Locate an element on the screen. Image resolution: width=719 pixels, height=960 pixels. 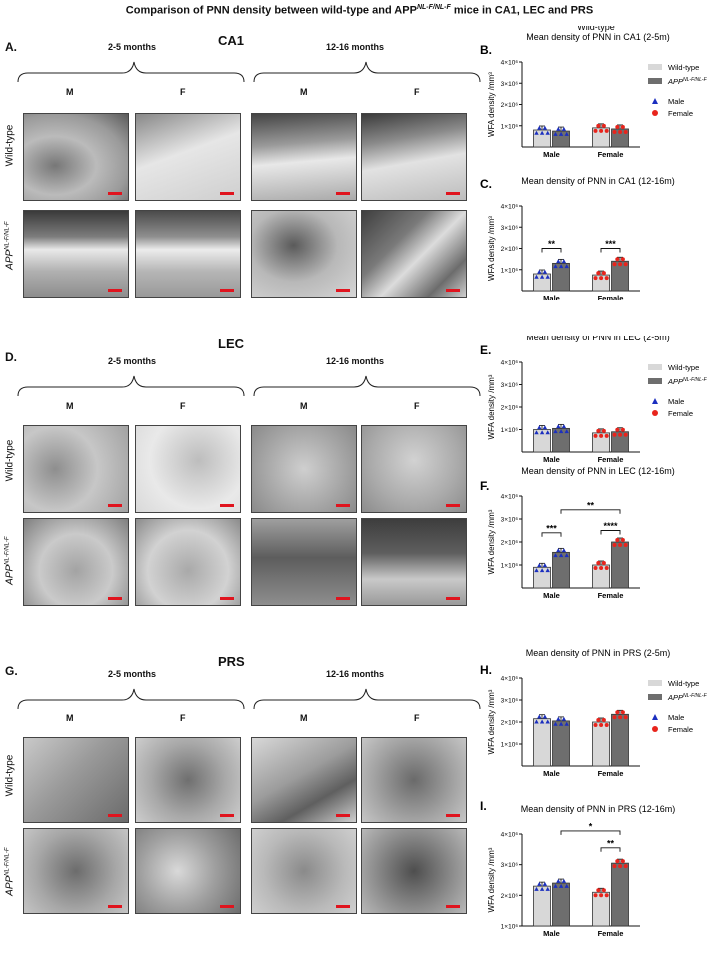
legend-label-male: Male is located at coordinates (676, 717).